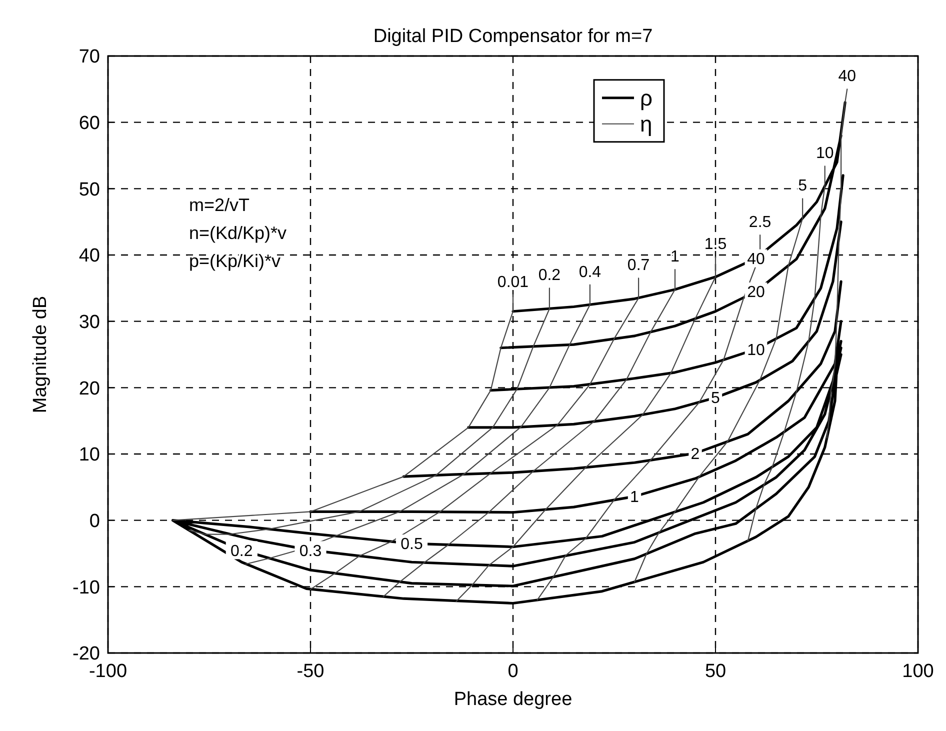 The image size is (946, 731). Describe the element at coordinates (918, 671) in the screenshot. I see `x-tick-label: 100` at that location.